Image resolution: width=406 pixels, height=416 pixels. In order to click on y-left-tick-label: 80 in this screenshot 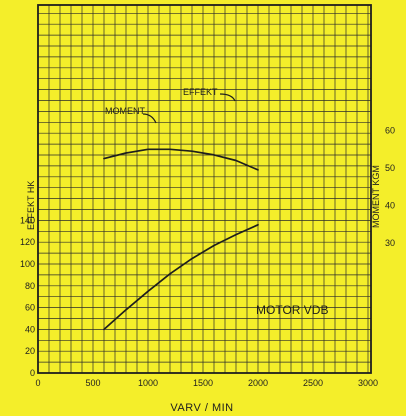, I will do `click(30, 286)`.